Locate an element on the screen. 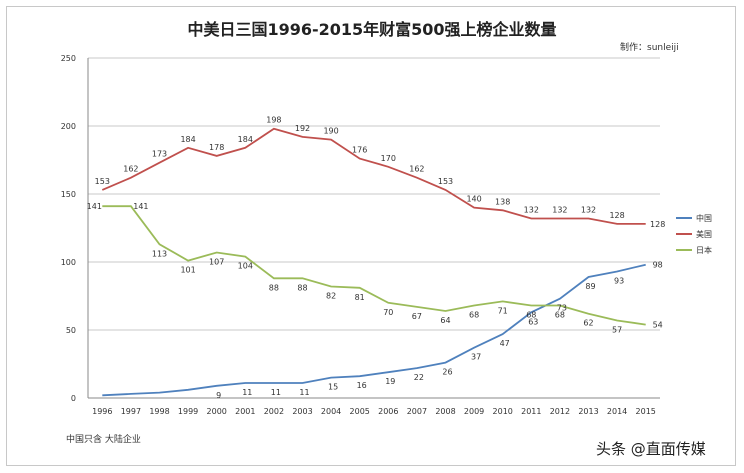  data-label: 93 is located at coordinates (619, 281).